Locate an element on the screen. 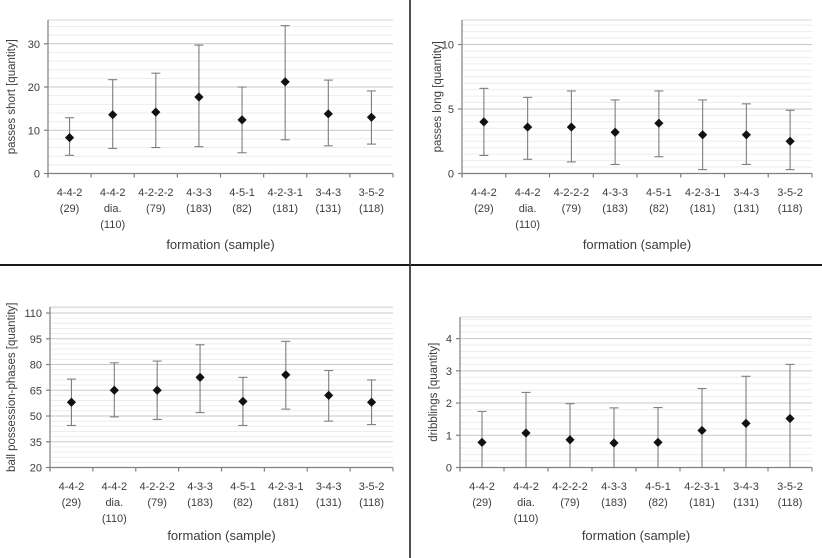 The image size is (822, 558). y-axis-title: dribblings [quantity] is located at coordinates (434, 392).